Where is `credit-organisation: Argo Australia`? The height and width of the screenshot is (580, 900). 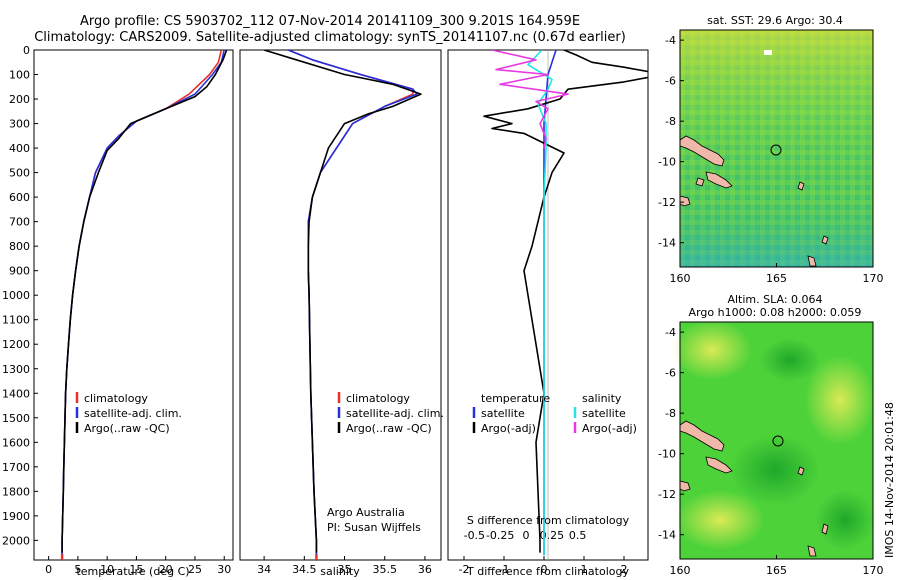
credit-organisation: Argo Australia is located at coordinates (366, 512).